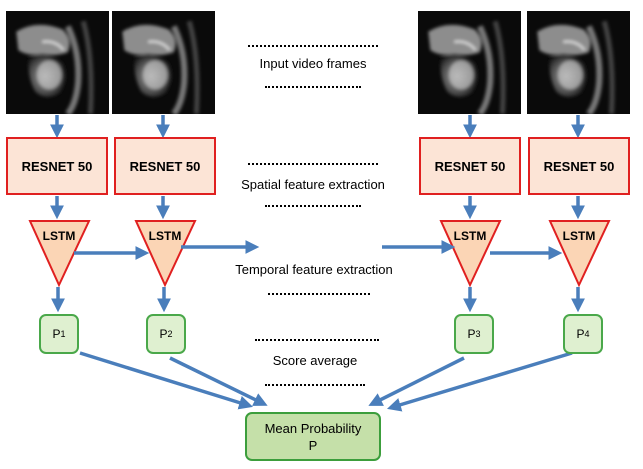 The width and height of the screenshot is (643, 469). I want to click on arrow-p2-mean, so click(218, 381).